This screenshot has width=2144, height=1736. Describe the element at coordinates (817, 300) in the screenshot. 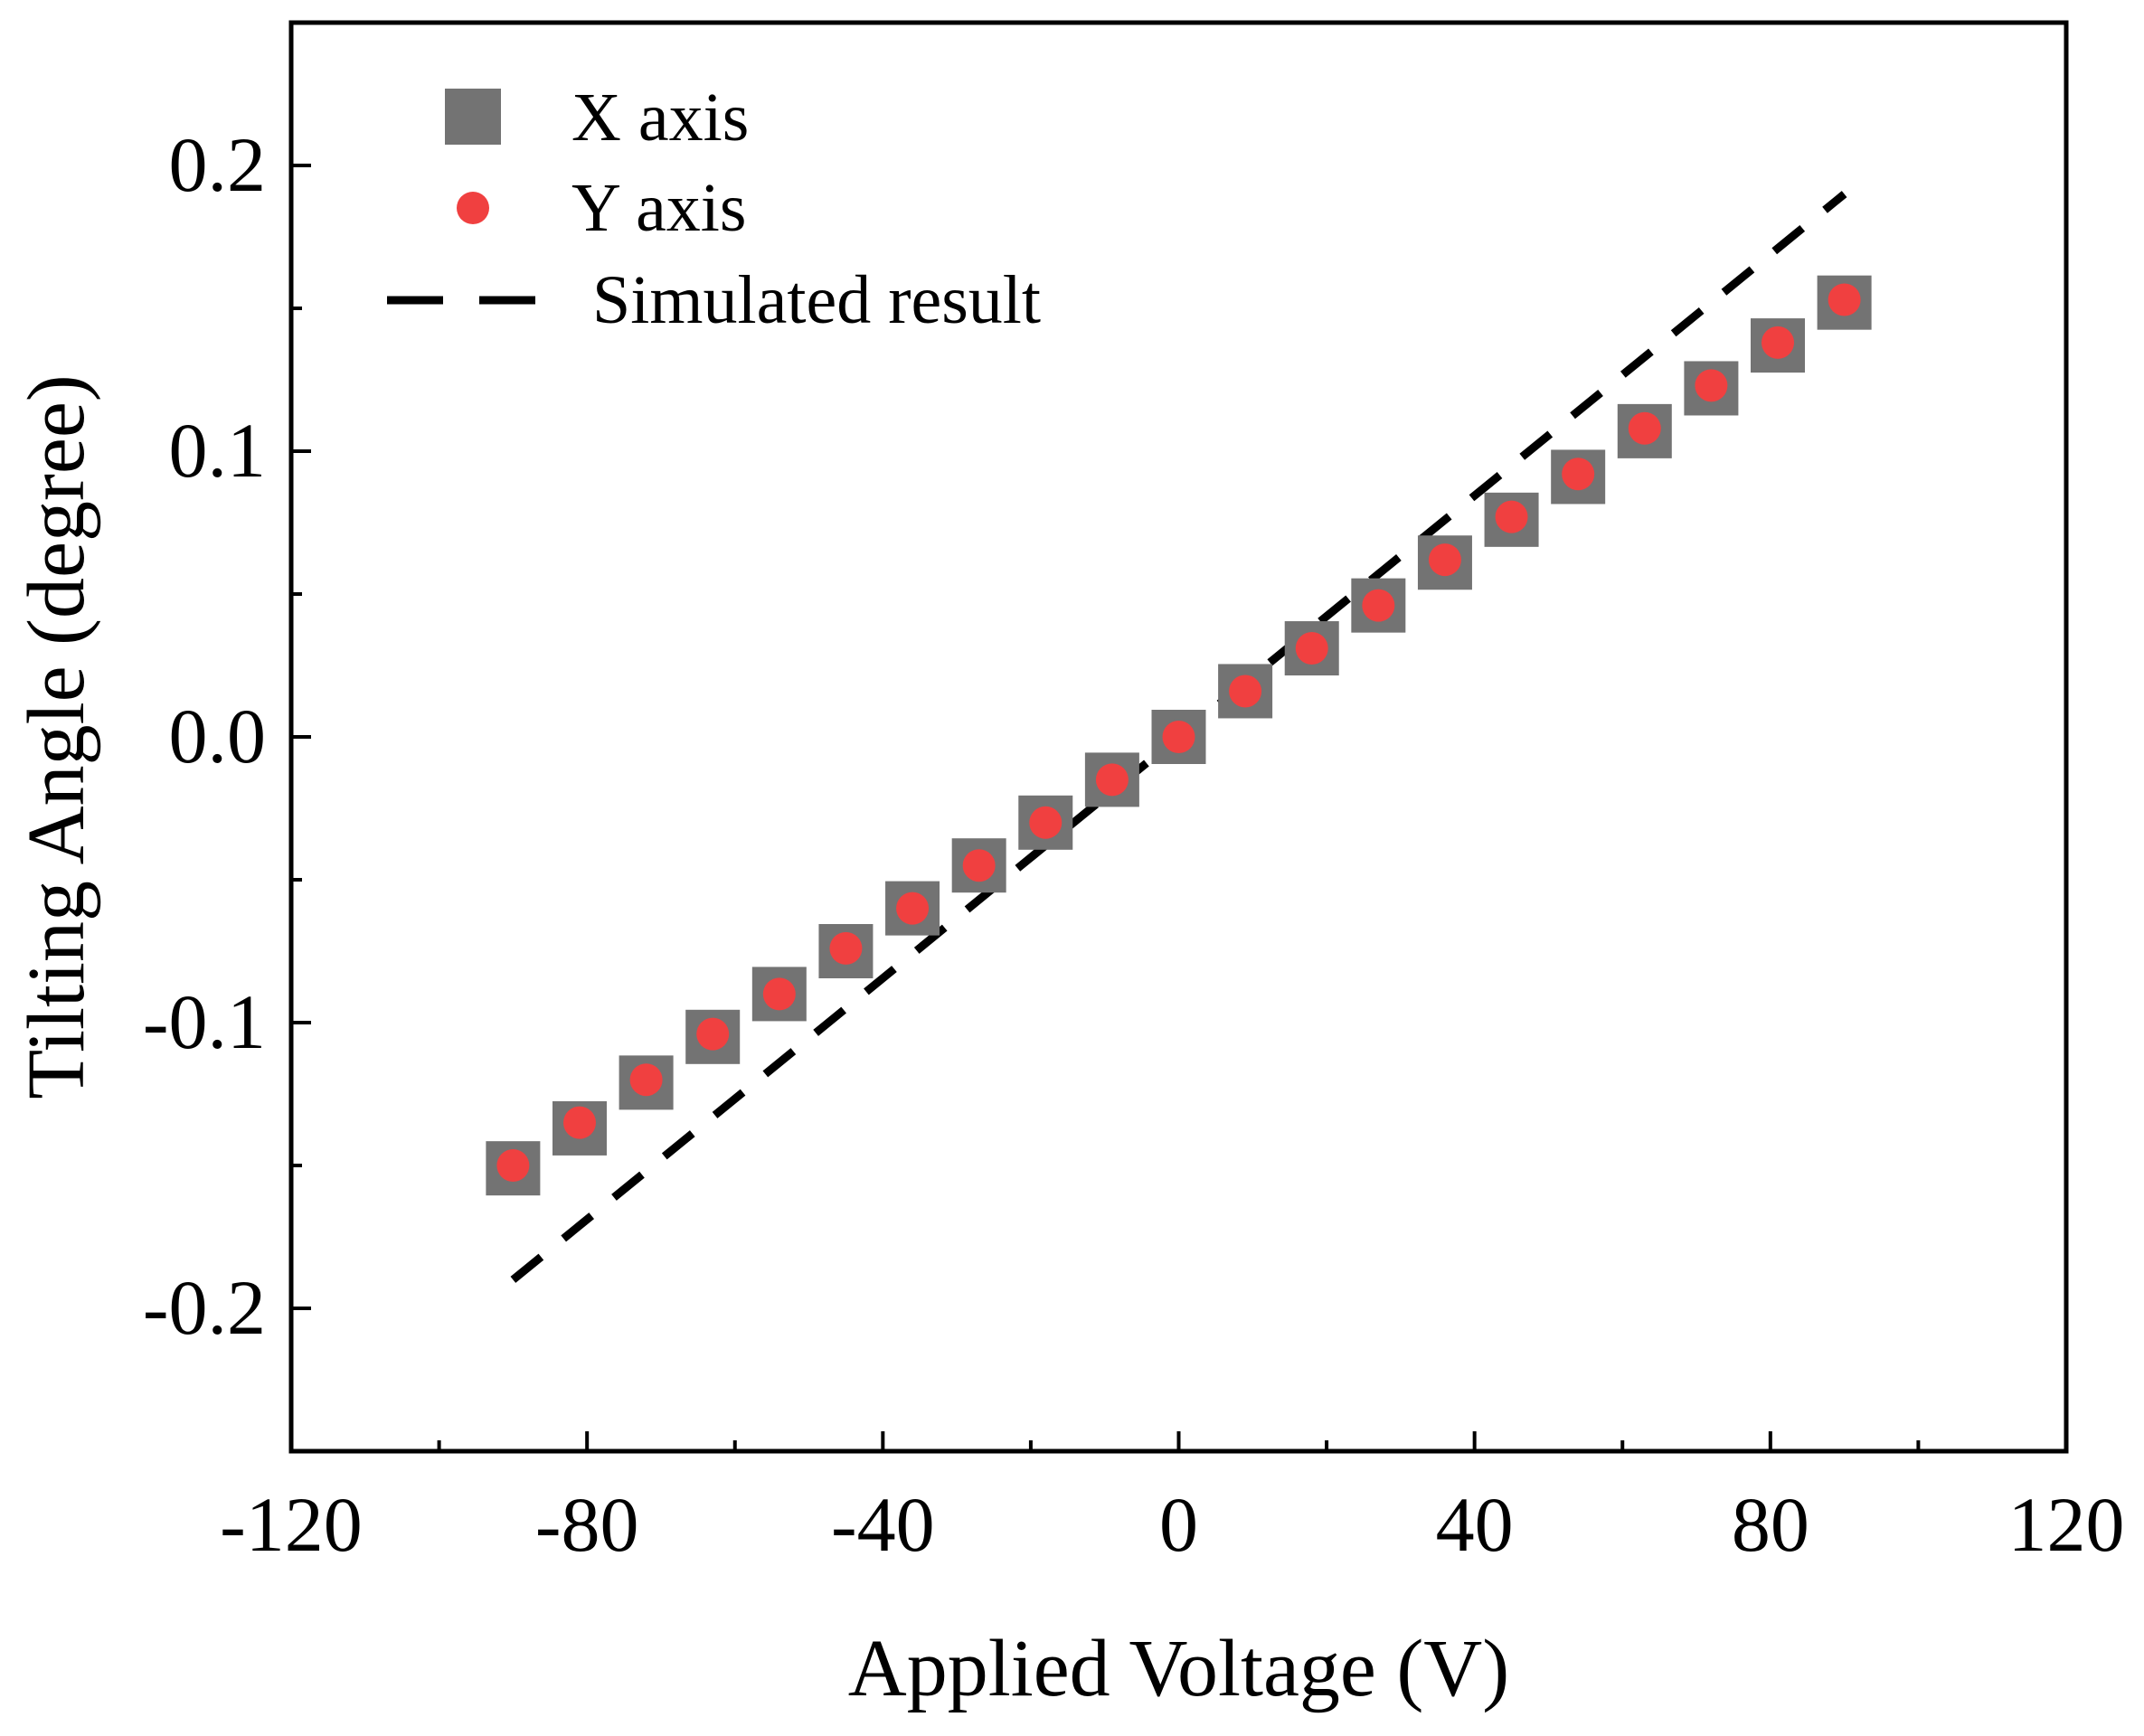

I see `legend-simulated-label: Simulated result` at that location.